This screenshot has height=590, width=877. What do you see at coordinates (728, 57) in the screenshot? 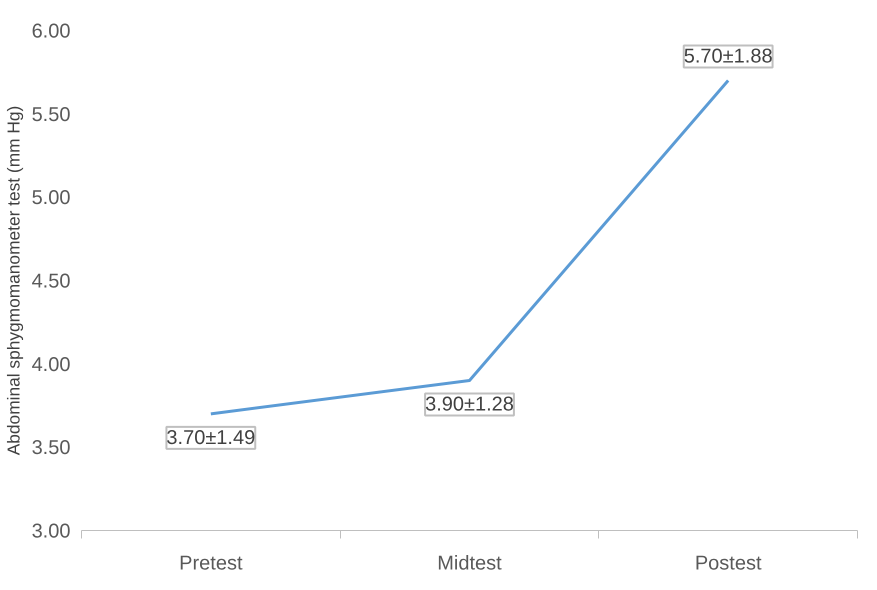
I see `data-label: 5.70±1.88` at bounding box center [728, 57].